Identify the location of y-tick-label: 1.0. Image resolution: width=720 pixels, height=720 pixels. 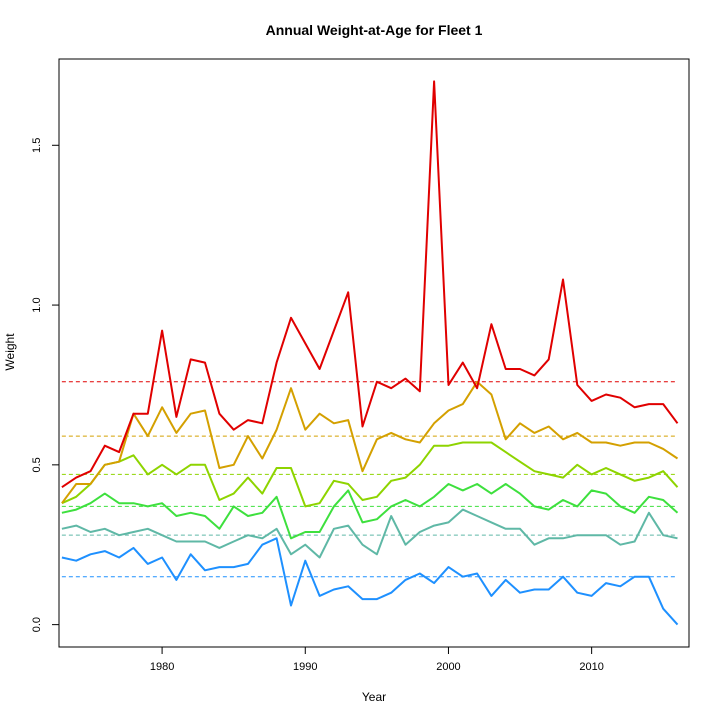
(37, 304).